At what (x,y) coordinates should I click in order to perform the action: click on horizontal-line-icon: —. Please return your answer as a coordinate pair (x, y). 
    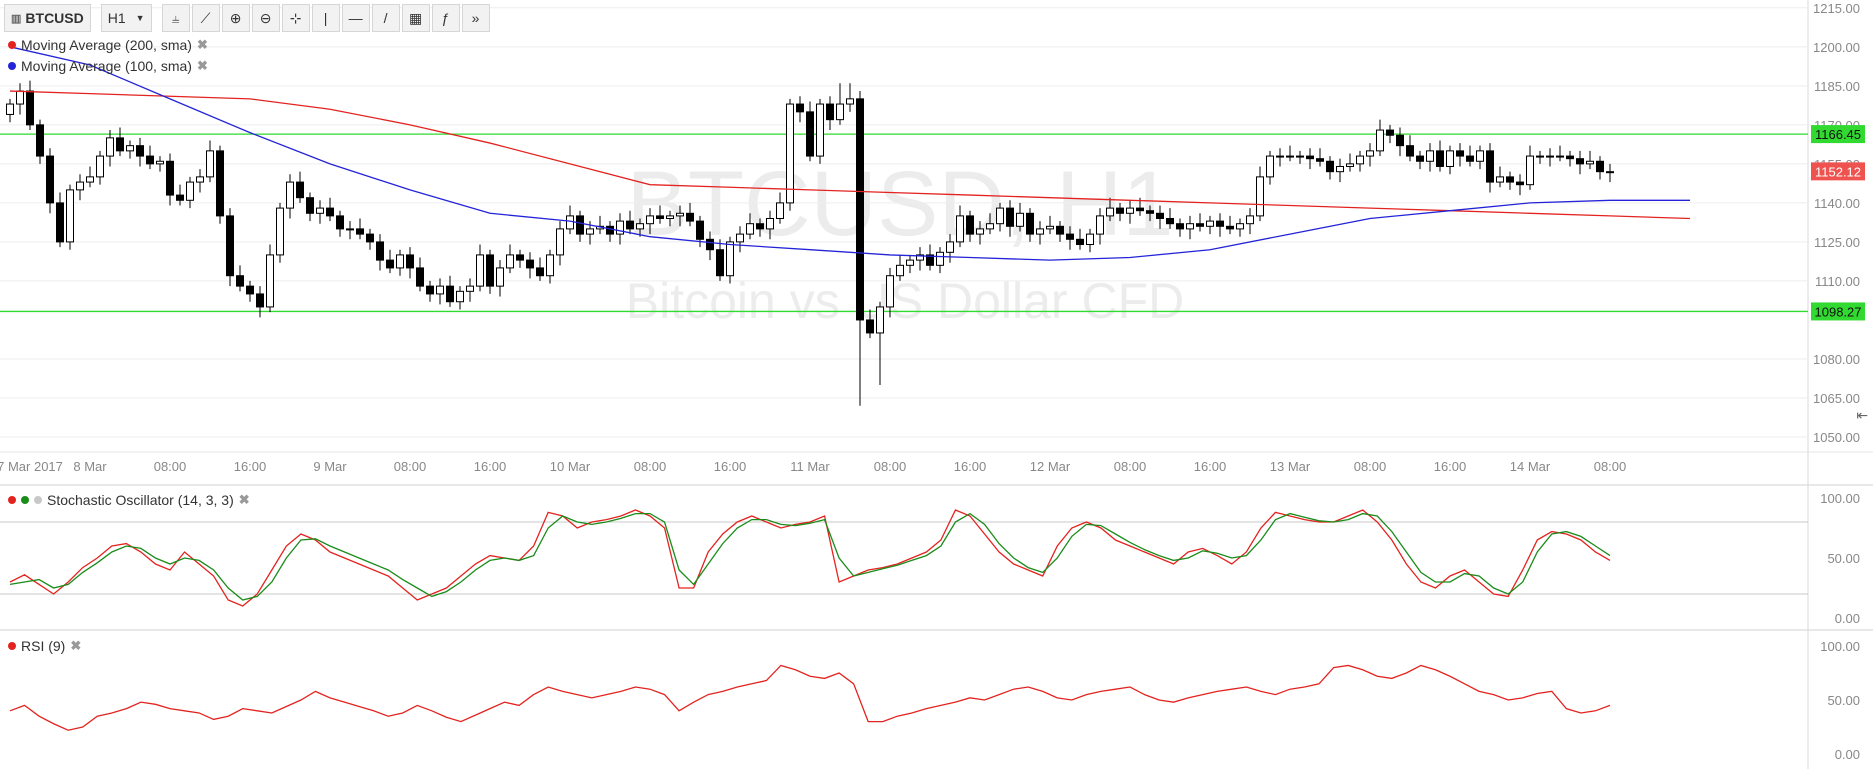
    Looking at the image, I should click on (355, 18).